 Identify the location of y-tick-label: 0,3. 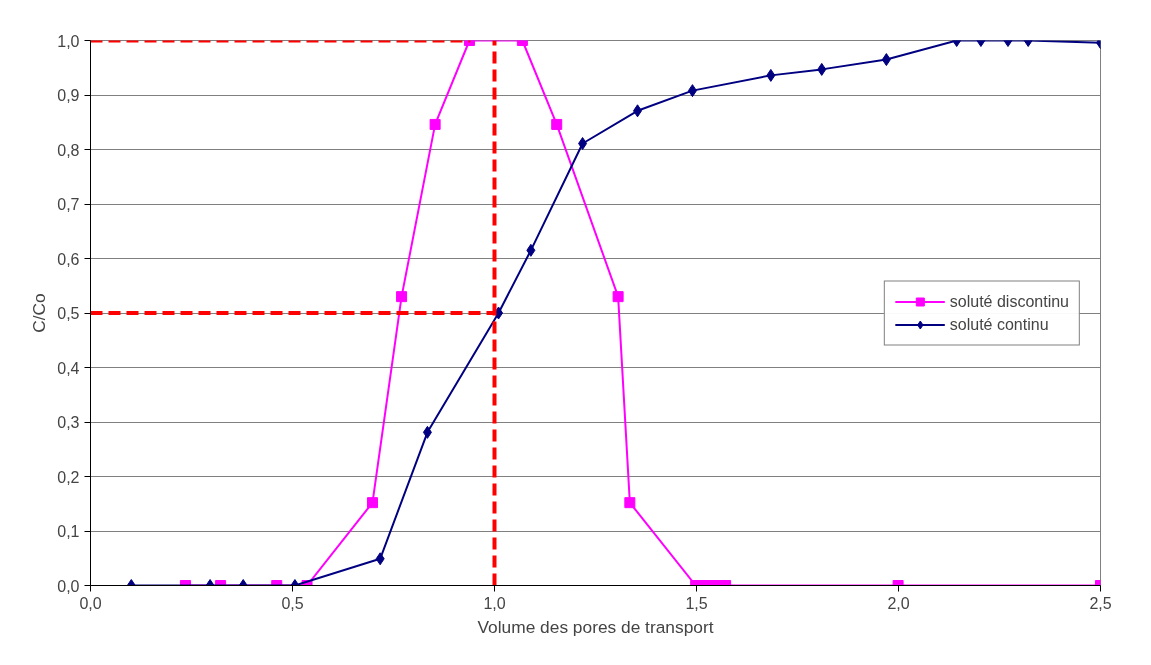
(68, 422).